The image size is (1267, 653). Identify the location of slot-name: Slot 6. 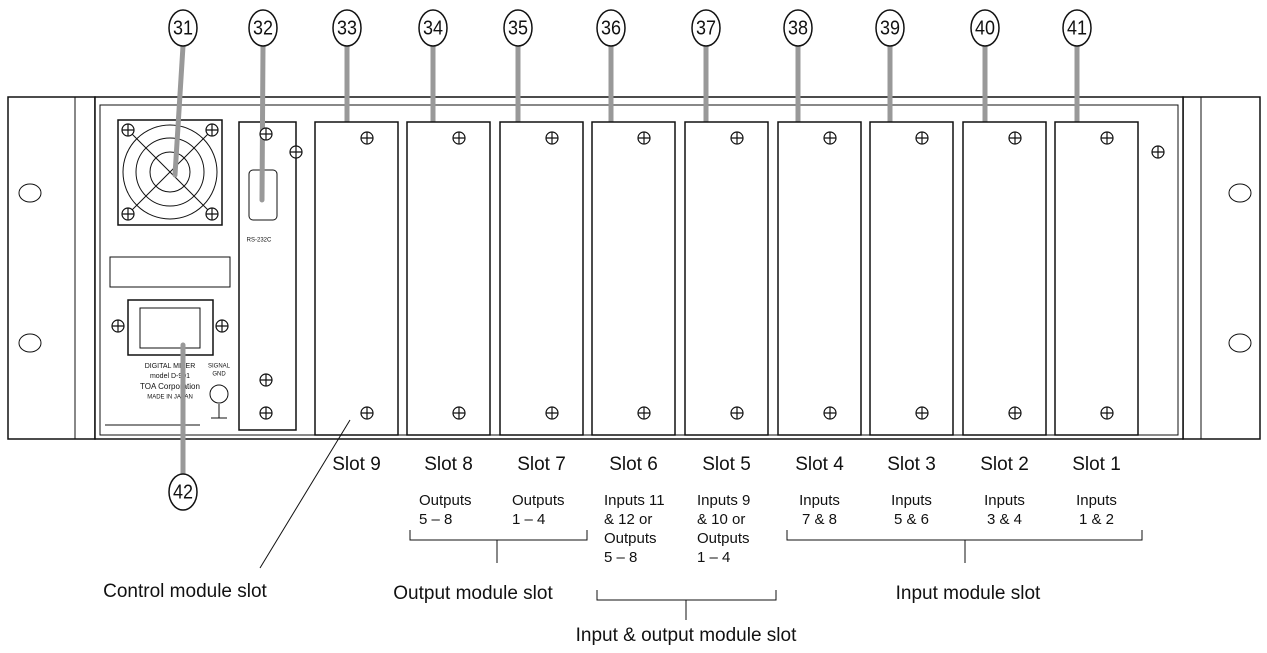
(633, 464).